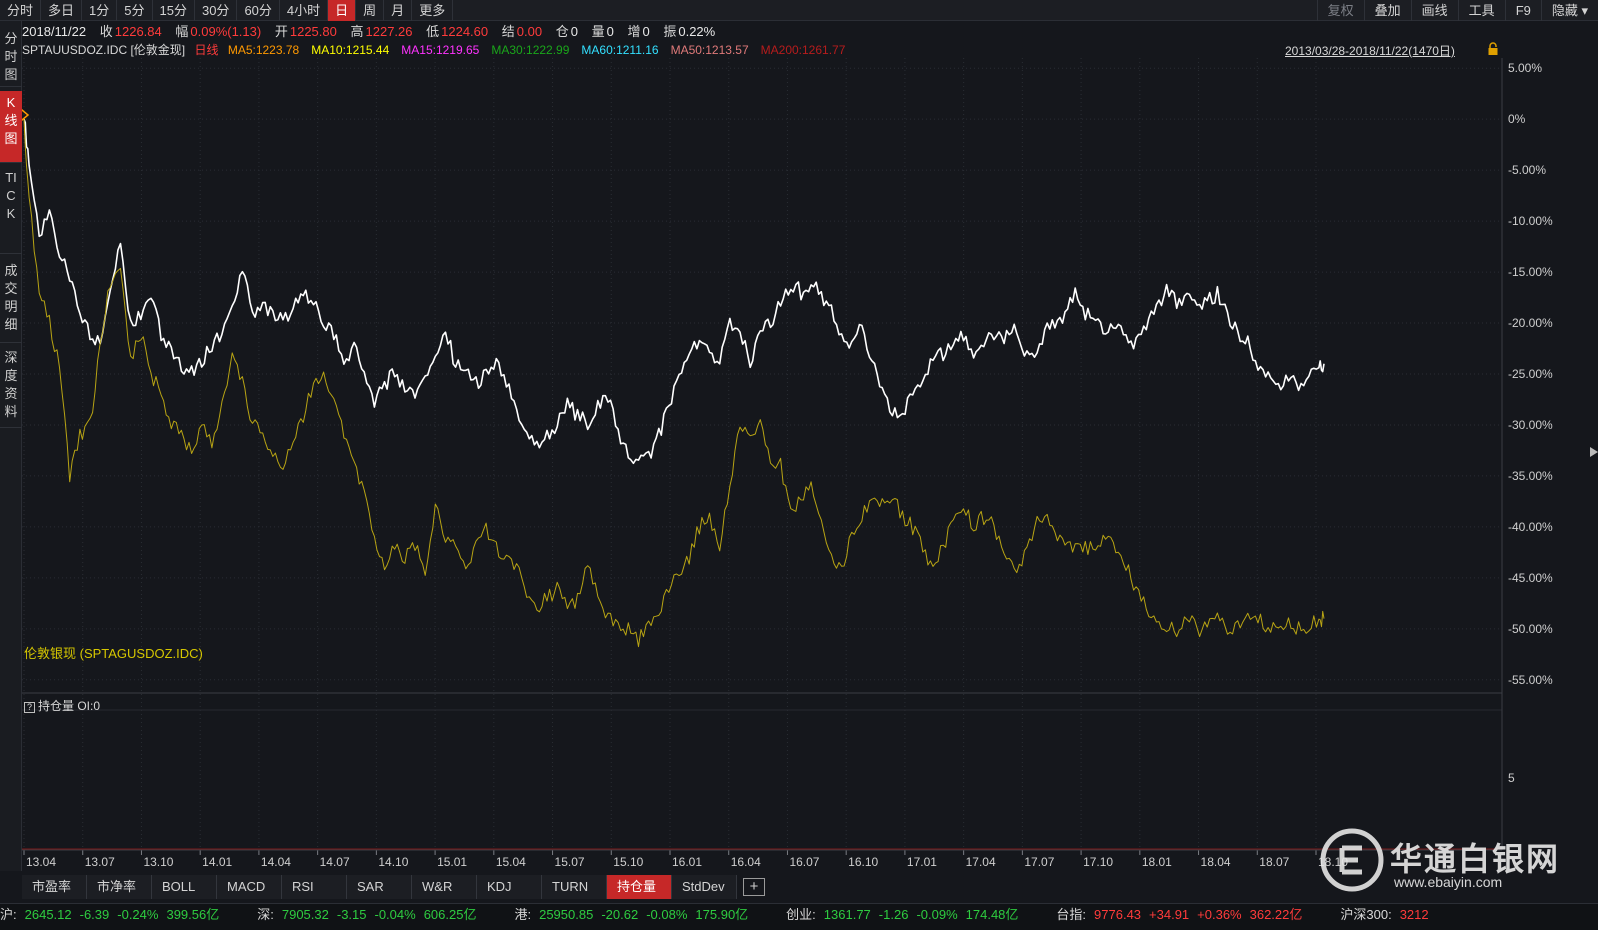 This screenshot has width=1598, height=930. Describe the element at coordinates (523, 914) in the screenshot. I see `ticker-name: 港:` at that location.